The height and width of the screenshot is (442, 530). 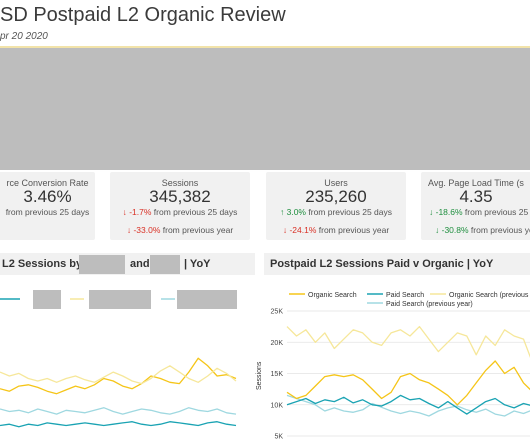 What do you see at coordinates (479, 212) in the screenshot?
I see `kpi-comparison-25-days: ↓ -18.6% from previous 25` at bounding box center [479, 212].